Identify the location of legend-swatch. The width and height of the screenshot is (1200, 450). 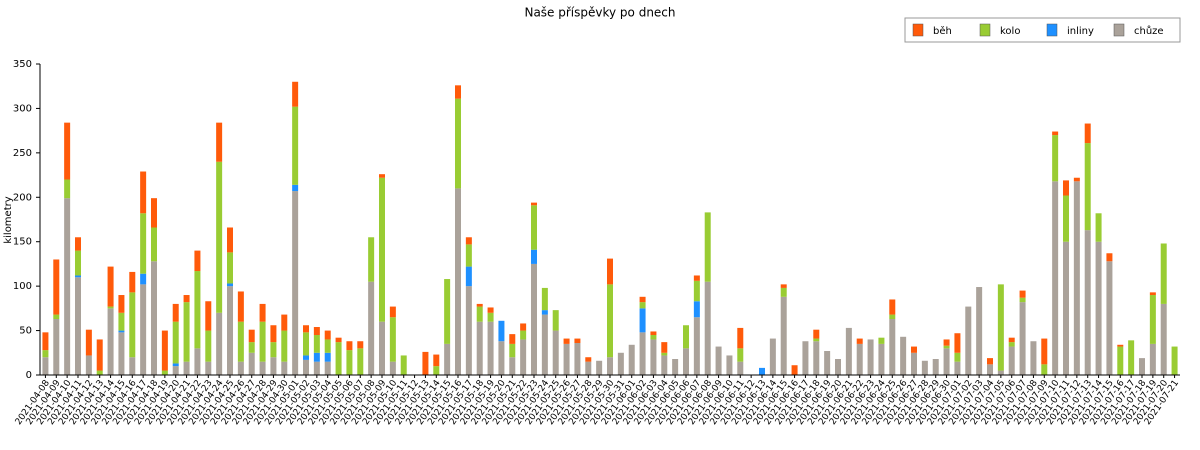
(1119, 30).